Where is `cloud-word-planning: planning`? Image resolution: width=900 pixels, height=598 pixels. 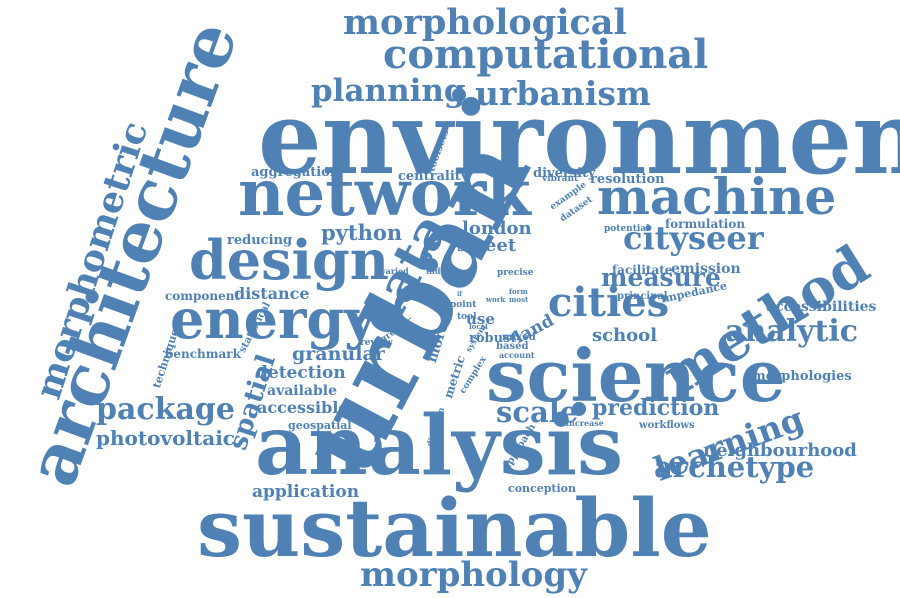
cloud-word-planning: planning is located at coordinates (388, 91).